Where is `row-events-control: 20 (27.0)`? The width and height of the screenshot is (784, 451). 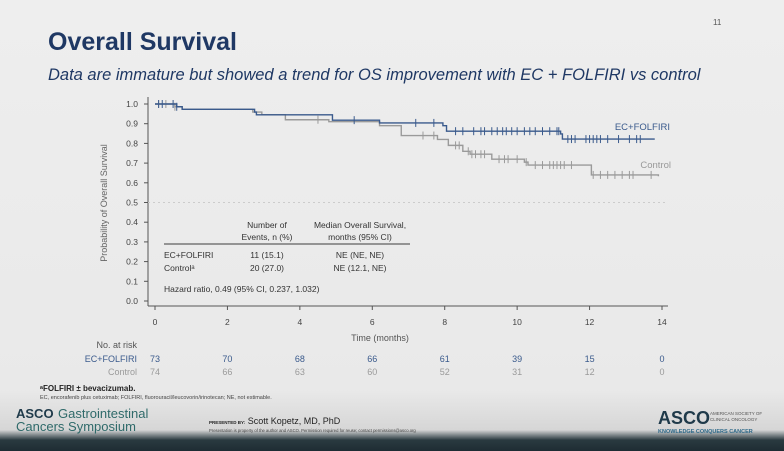 row-events-control: 20 (27.0) is located at coordinates (267, 268).